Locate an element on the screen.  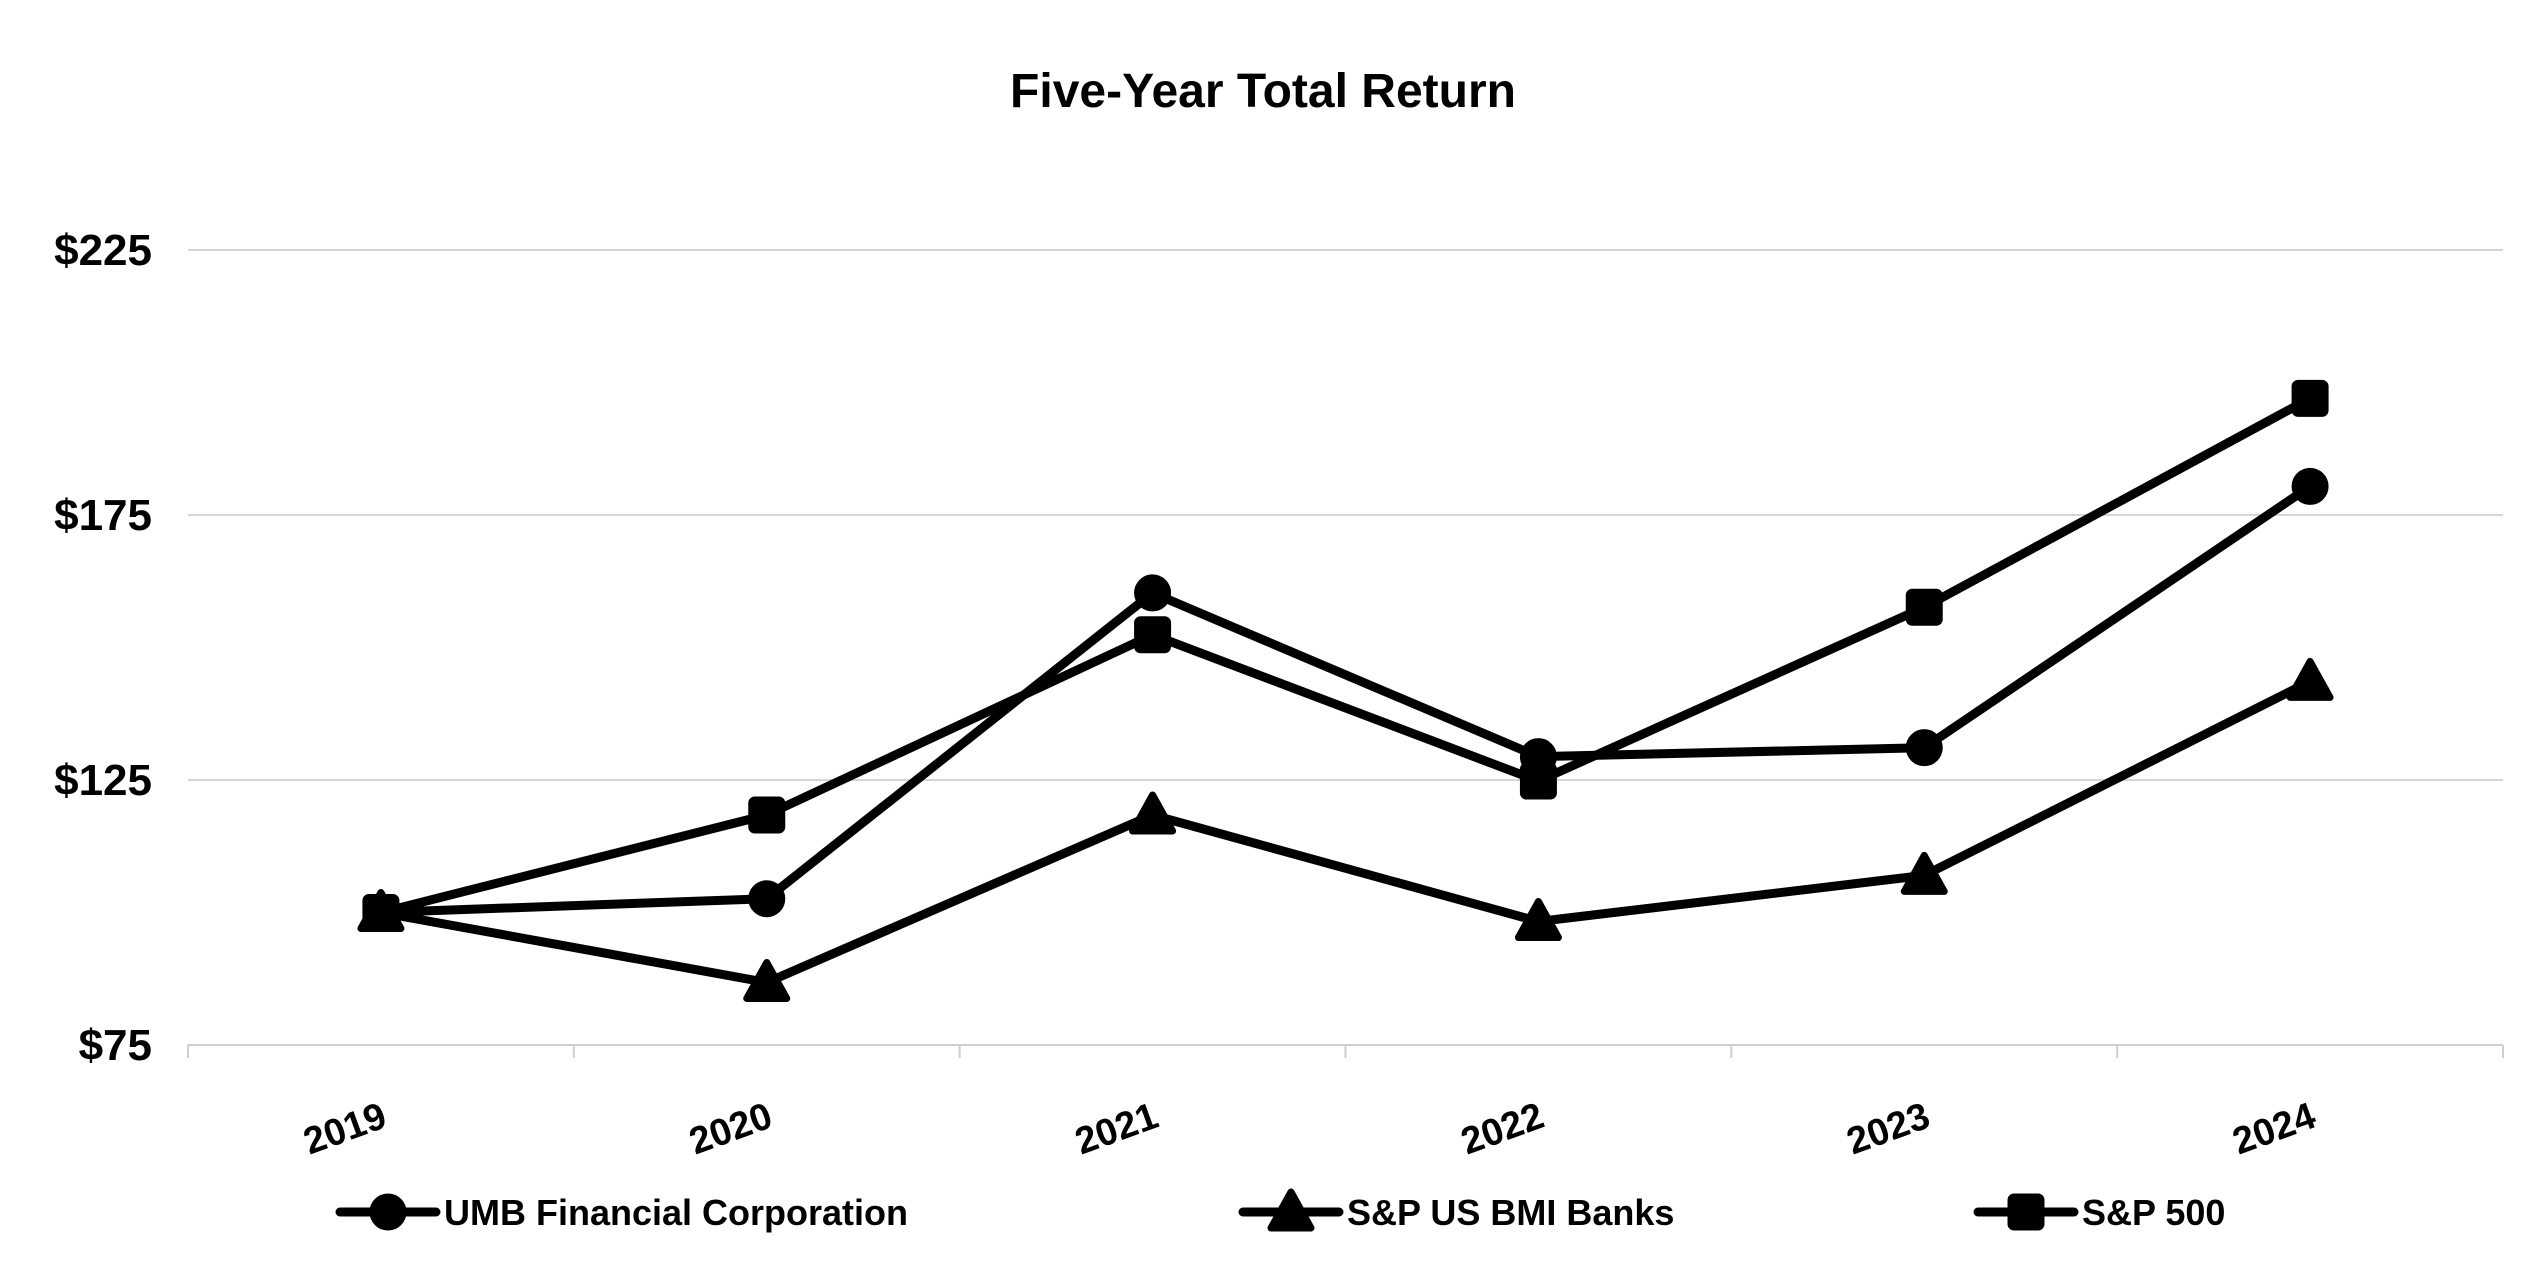
circle-marker-umb-financial-corporation-2023 is located at coordinates (1924, 748).